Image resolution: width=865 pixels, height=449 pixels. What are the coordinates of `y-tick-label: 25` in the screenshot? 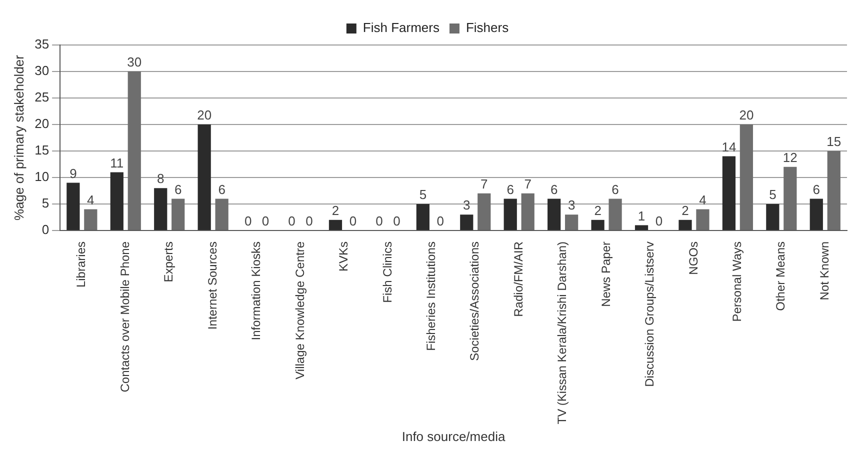 It's located at (42, 97).